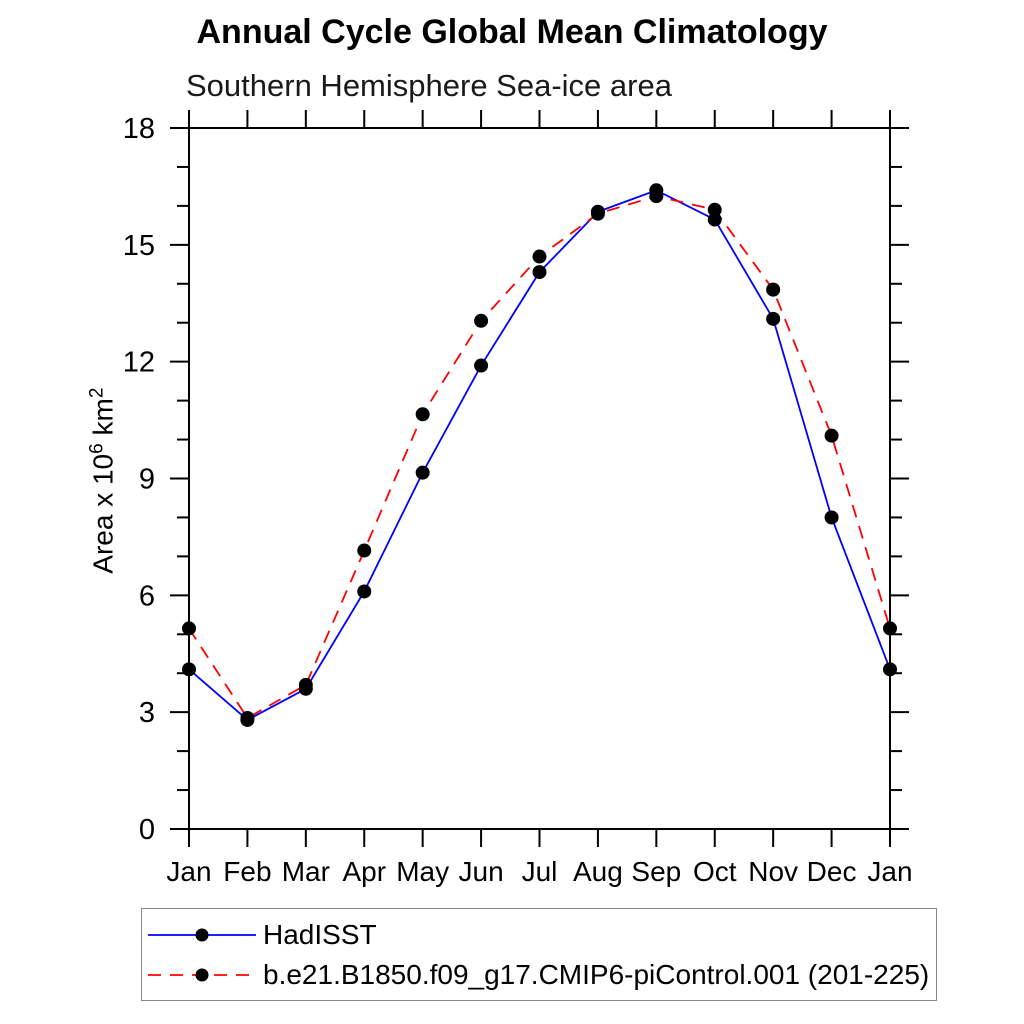  Describe the element at coordinates (147, 596) in the screenshot. I see `y-tick-label: 6` at that location.